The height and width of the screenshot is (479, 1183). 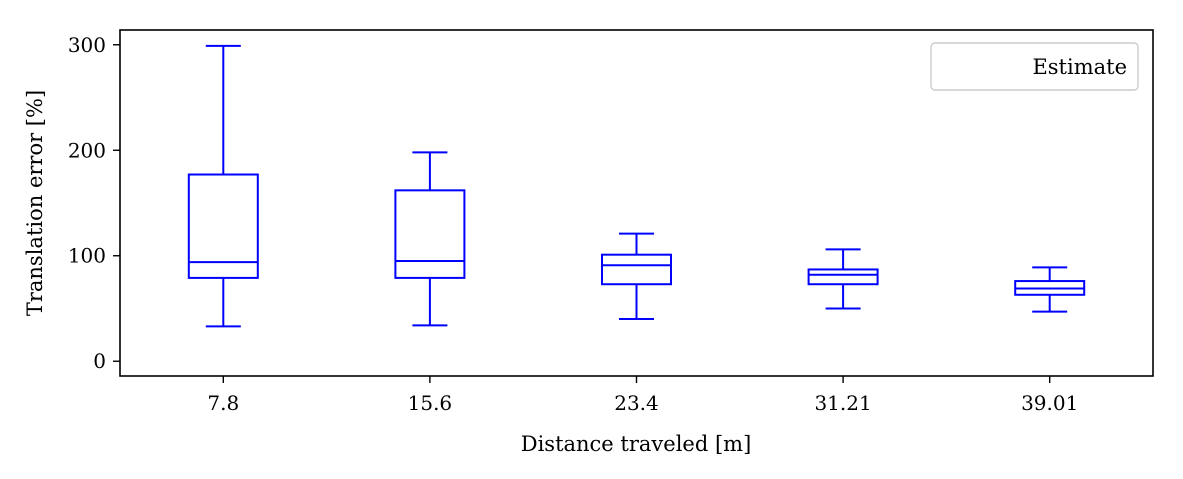 I want to click on x-tick-label: 39.01, so click(x=1049, y=403).